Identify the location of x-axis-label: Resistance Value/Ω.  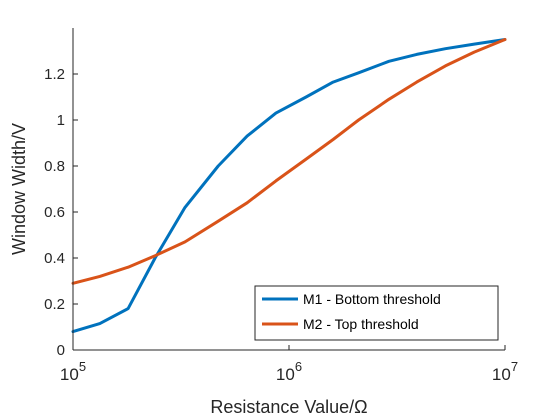
(288, 407).